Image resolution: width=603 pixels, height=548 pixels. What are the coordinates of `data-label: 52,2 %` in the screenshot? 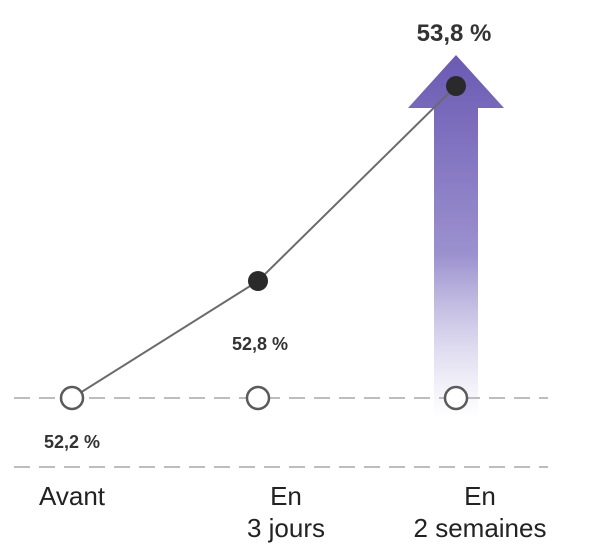 It's located at (72, 442).